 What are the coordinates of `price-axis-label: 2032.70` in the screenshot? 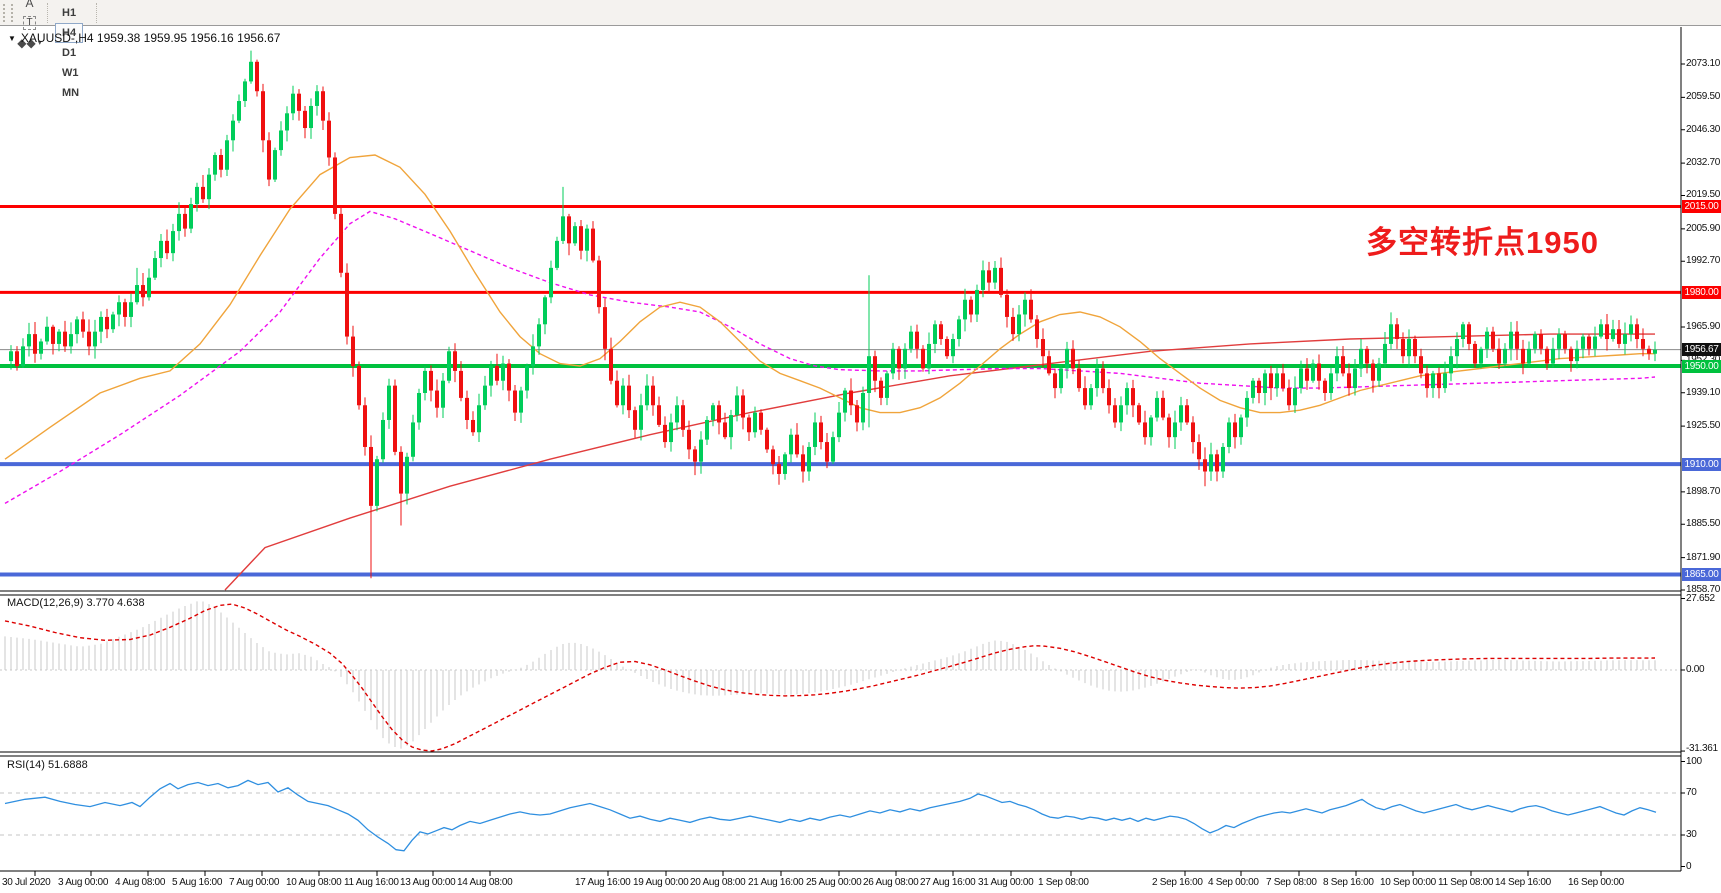 It's located at (1703, 163).